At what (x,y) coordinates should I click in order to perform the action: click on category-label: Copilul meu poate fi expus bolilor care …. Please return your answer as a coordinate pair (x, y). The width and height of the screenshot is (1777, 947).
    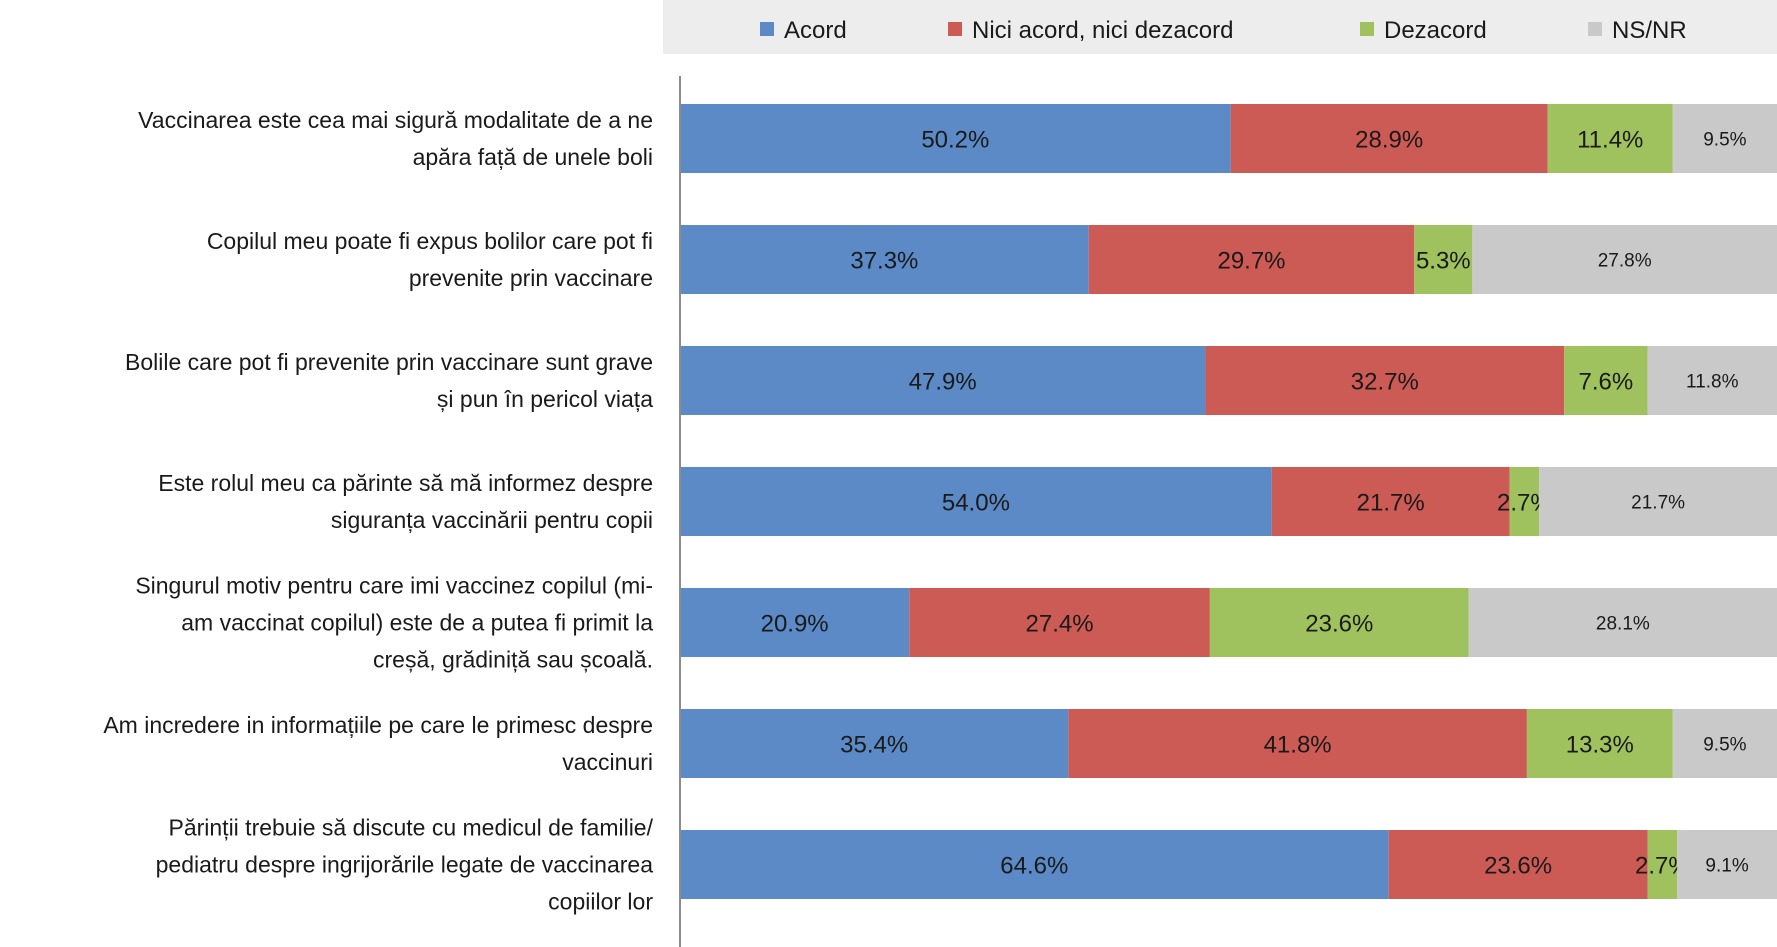
    Looking at the image, I should click on (430, 259).